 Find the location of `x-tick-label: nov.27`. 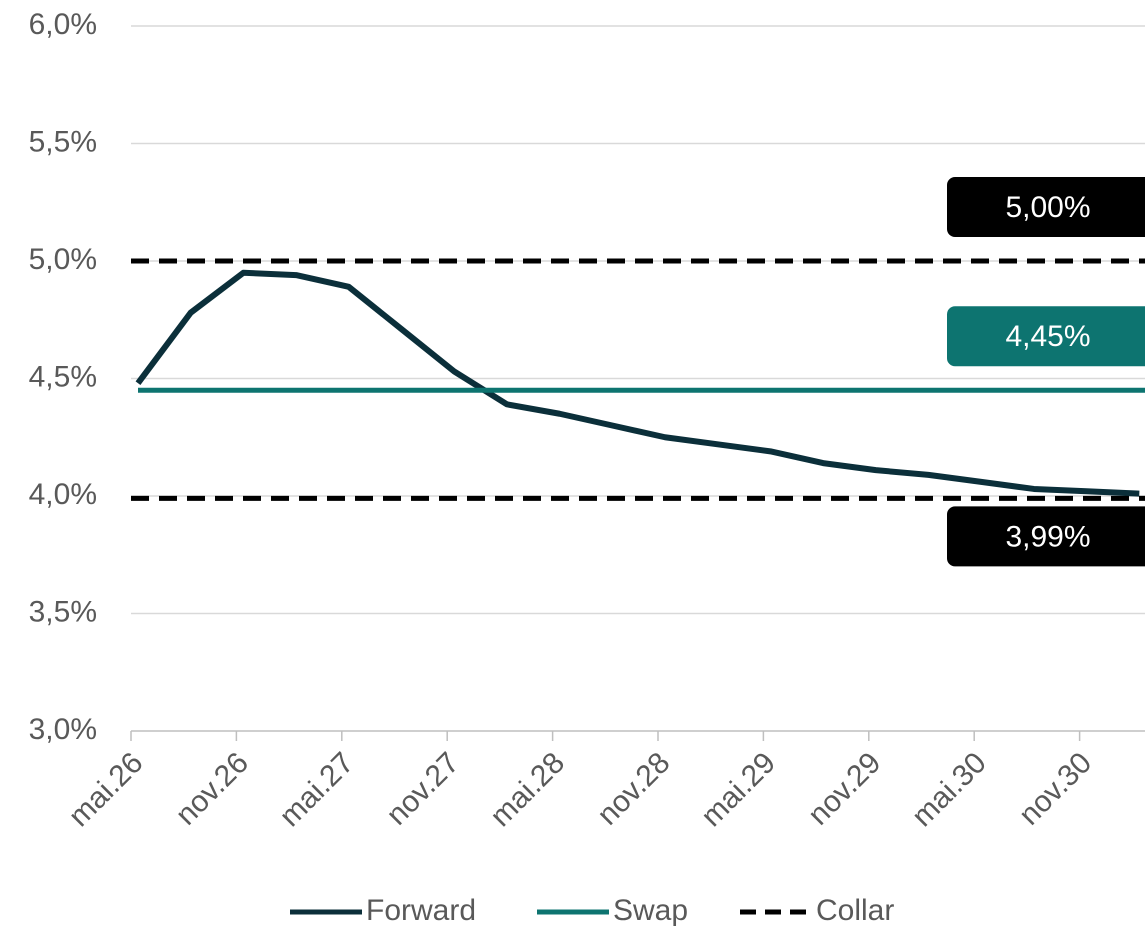

x-tick-label: nov.27 is located at coordinates (422, 788).